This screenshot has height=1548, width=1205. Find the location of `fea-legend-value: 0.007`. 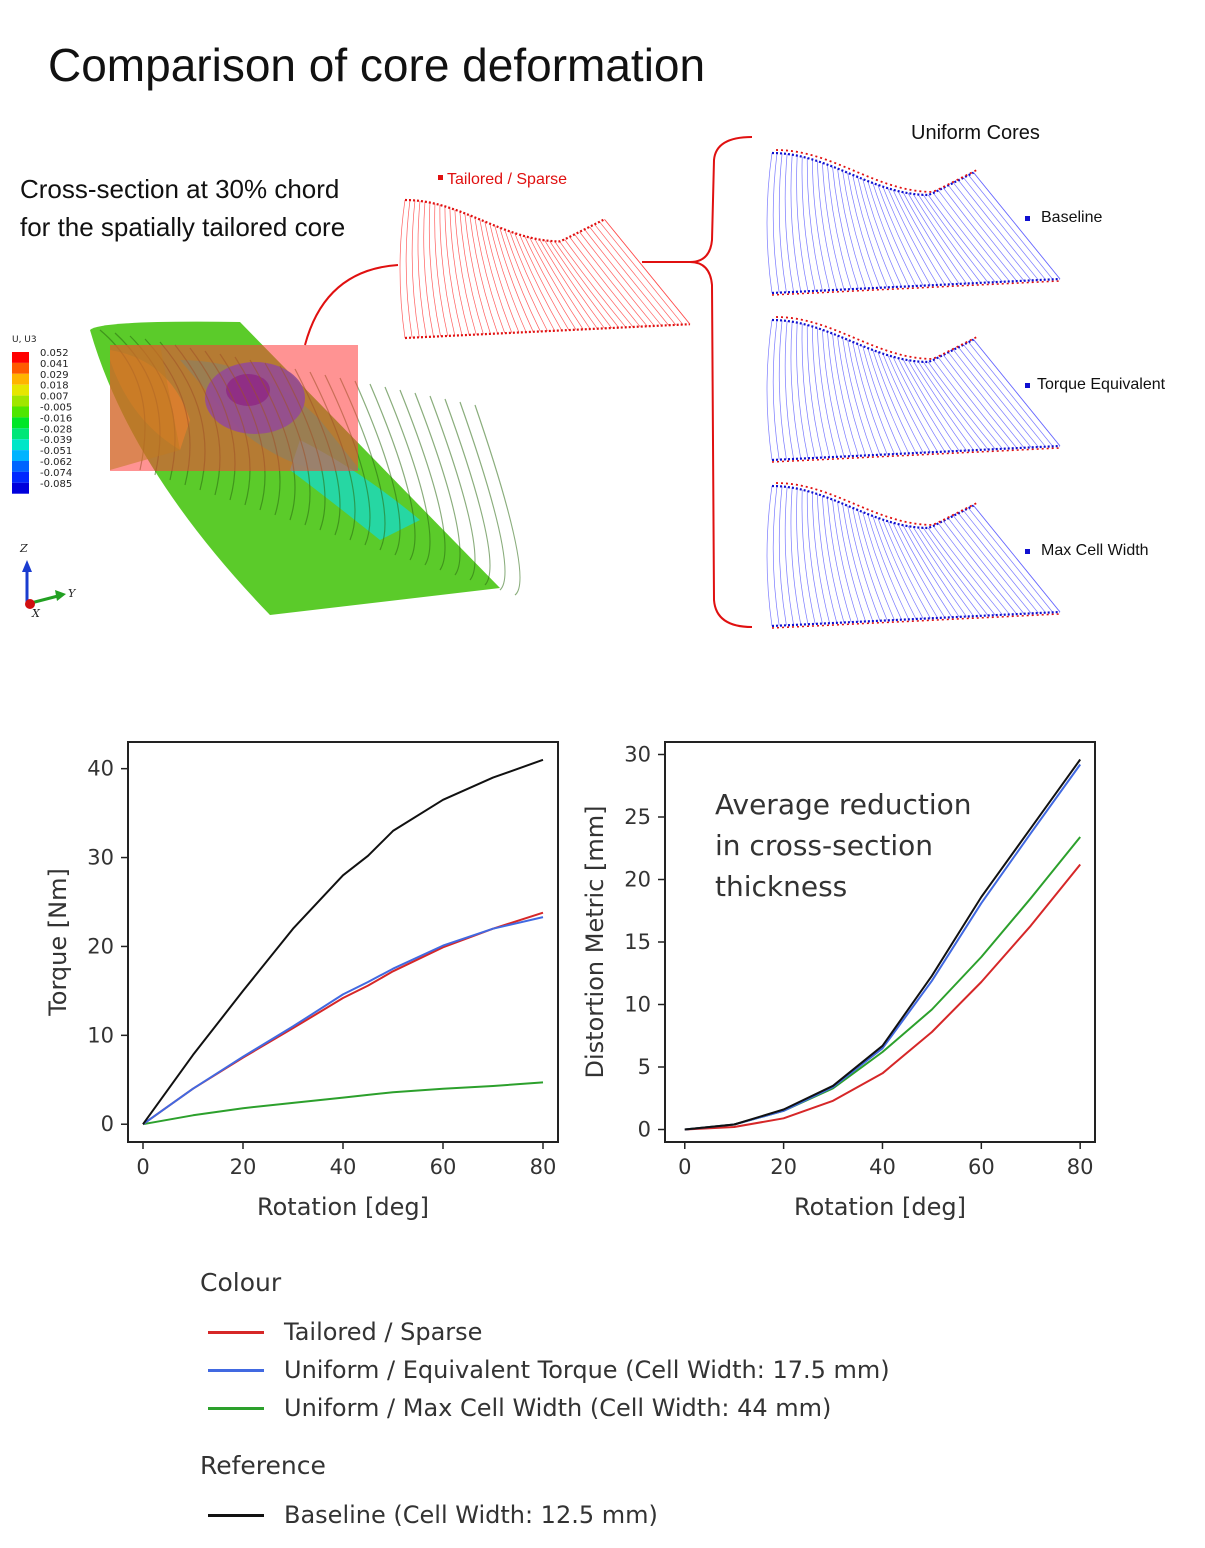

fea-legend-value: 0.007 is located at coordinates (54, 397).